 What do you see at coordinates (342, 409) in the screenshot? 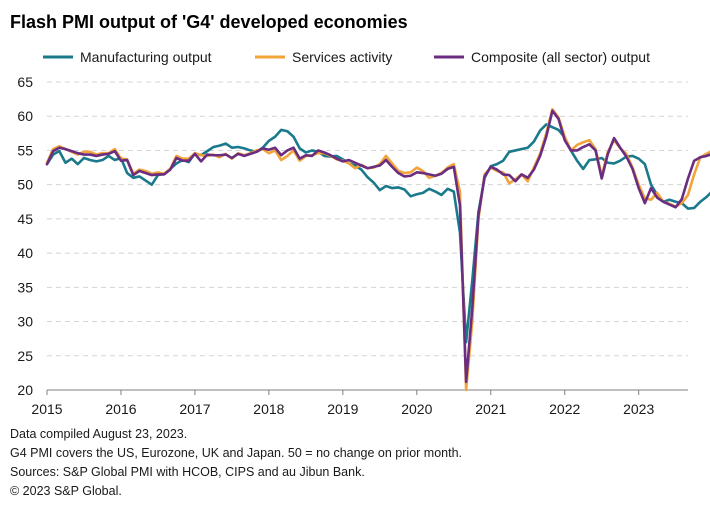
I see `x-tick-label: 2019` at bounding box center [342, 409].